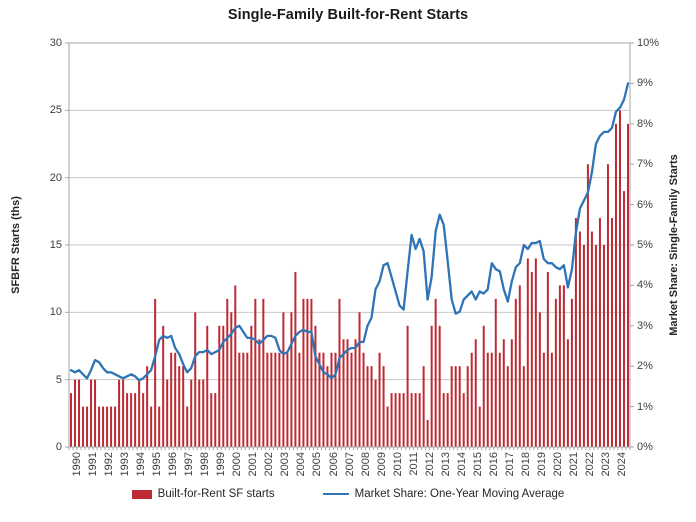  I want to click on bar-q1, so click(75, 413).